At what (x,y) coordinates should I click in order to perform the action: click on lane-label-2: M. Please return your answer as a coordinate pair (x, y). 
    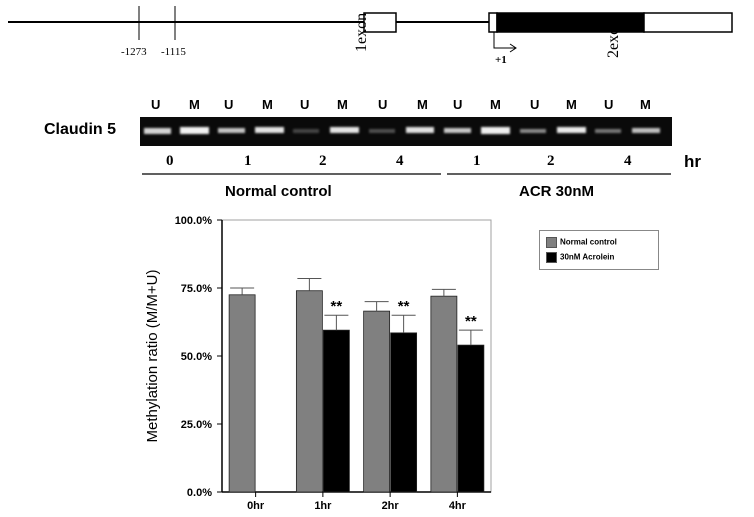
    Looking at the image, I should click on (194, 104).